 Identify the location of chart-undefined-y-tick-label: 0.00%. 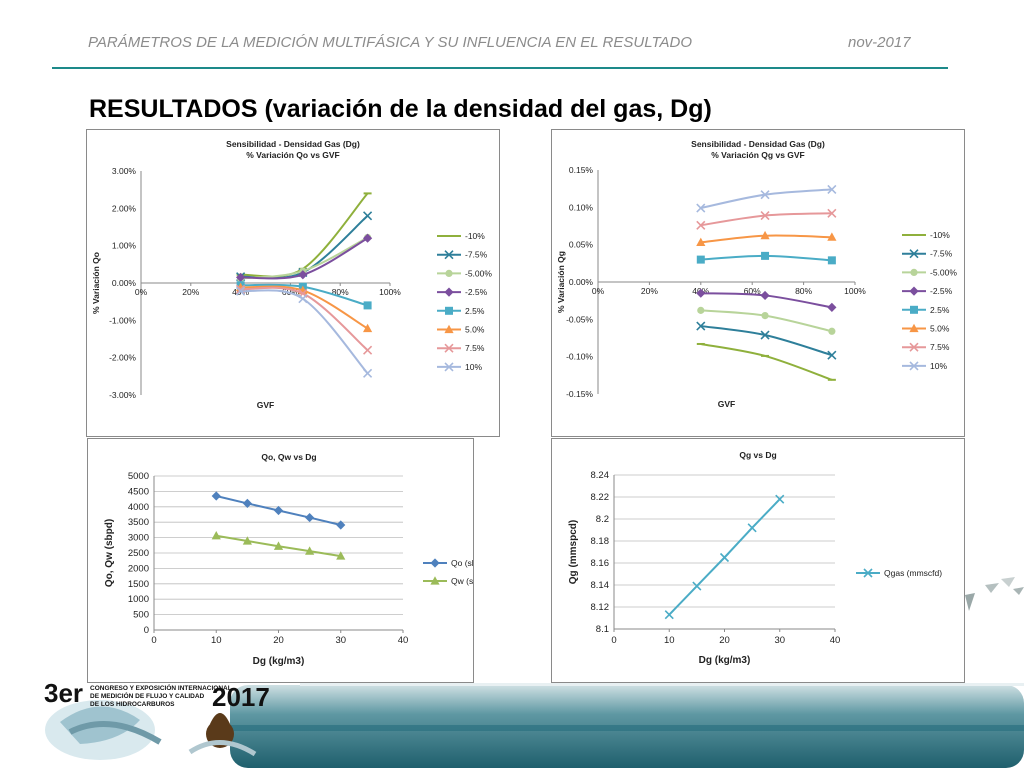
(581, 282).